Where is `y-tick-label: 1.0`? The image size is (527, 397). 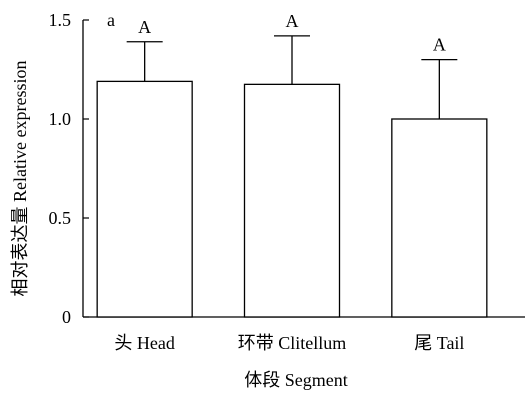
y-tick-label: 1.0 is located at coordinates (60, 119).